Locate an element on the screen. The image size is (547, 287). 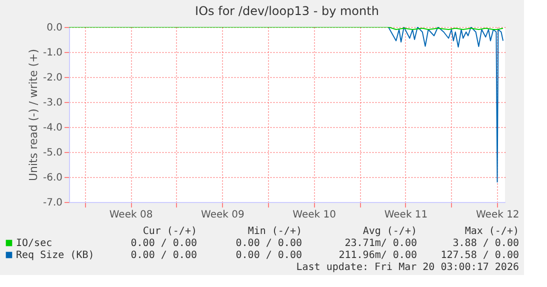
legend-label: Req Size (KB) is located at coordinates (55, 255).